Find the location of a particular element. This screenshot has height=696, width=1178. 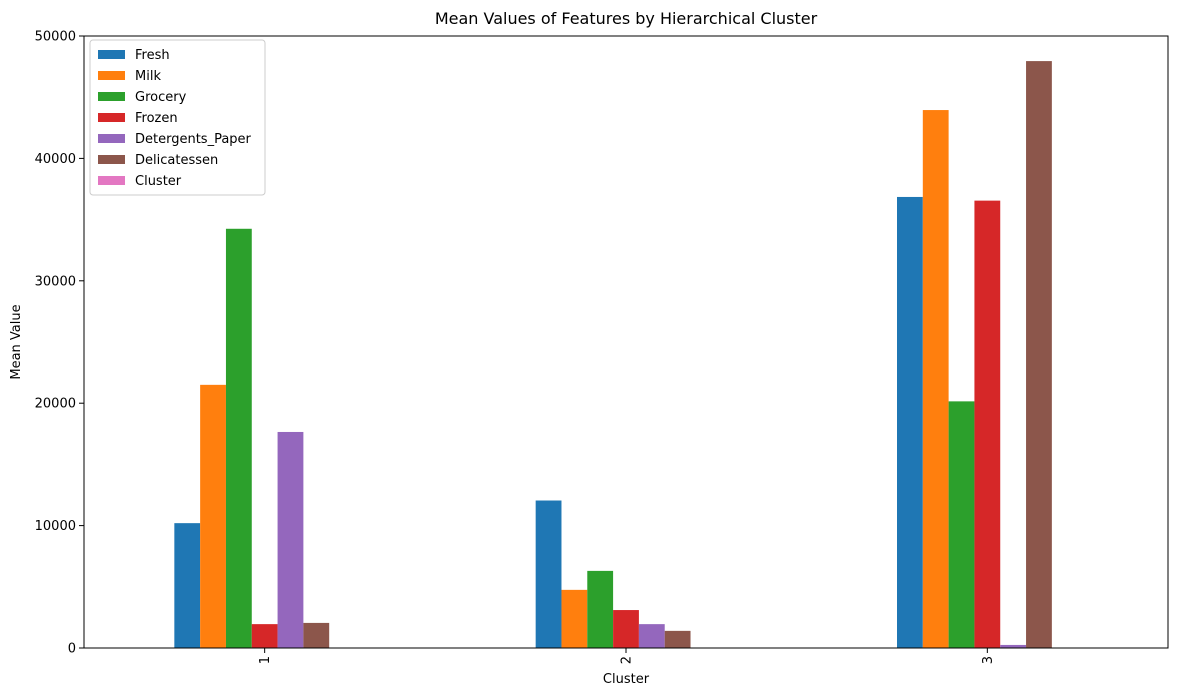

legend-label-fresh: Fresh is located at coordinates (152, 55).